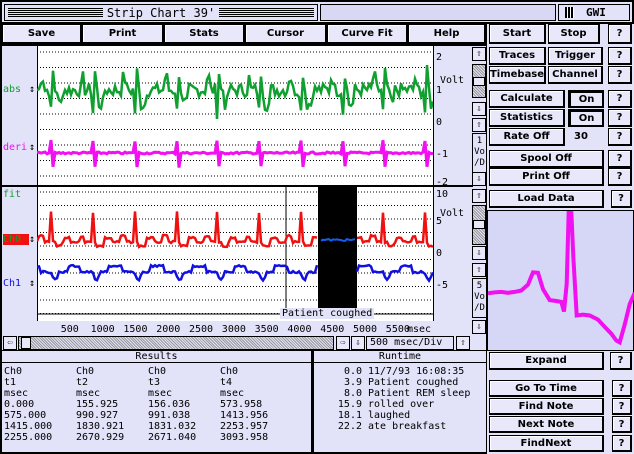 This screenshot has width=634, height=454. I want to click on title-box: Strip Chart 39', so click(161, 12).